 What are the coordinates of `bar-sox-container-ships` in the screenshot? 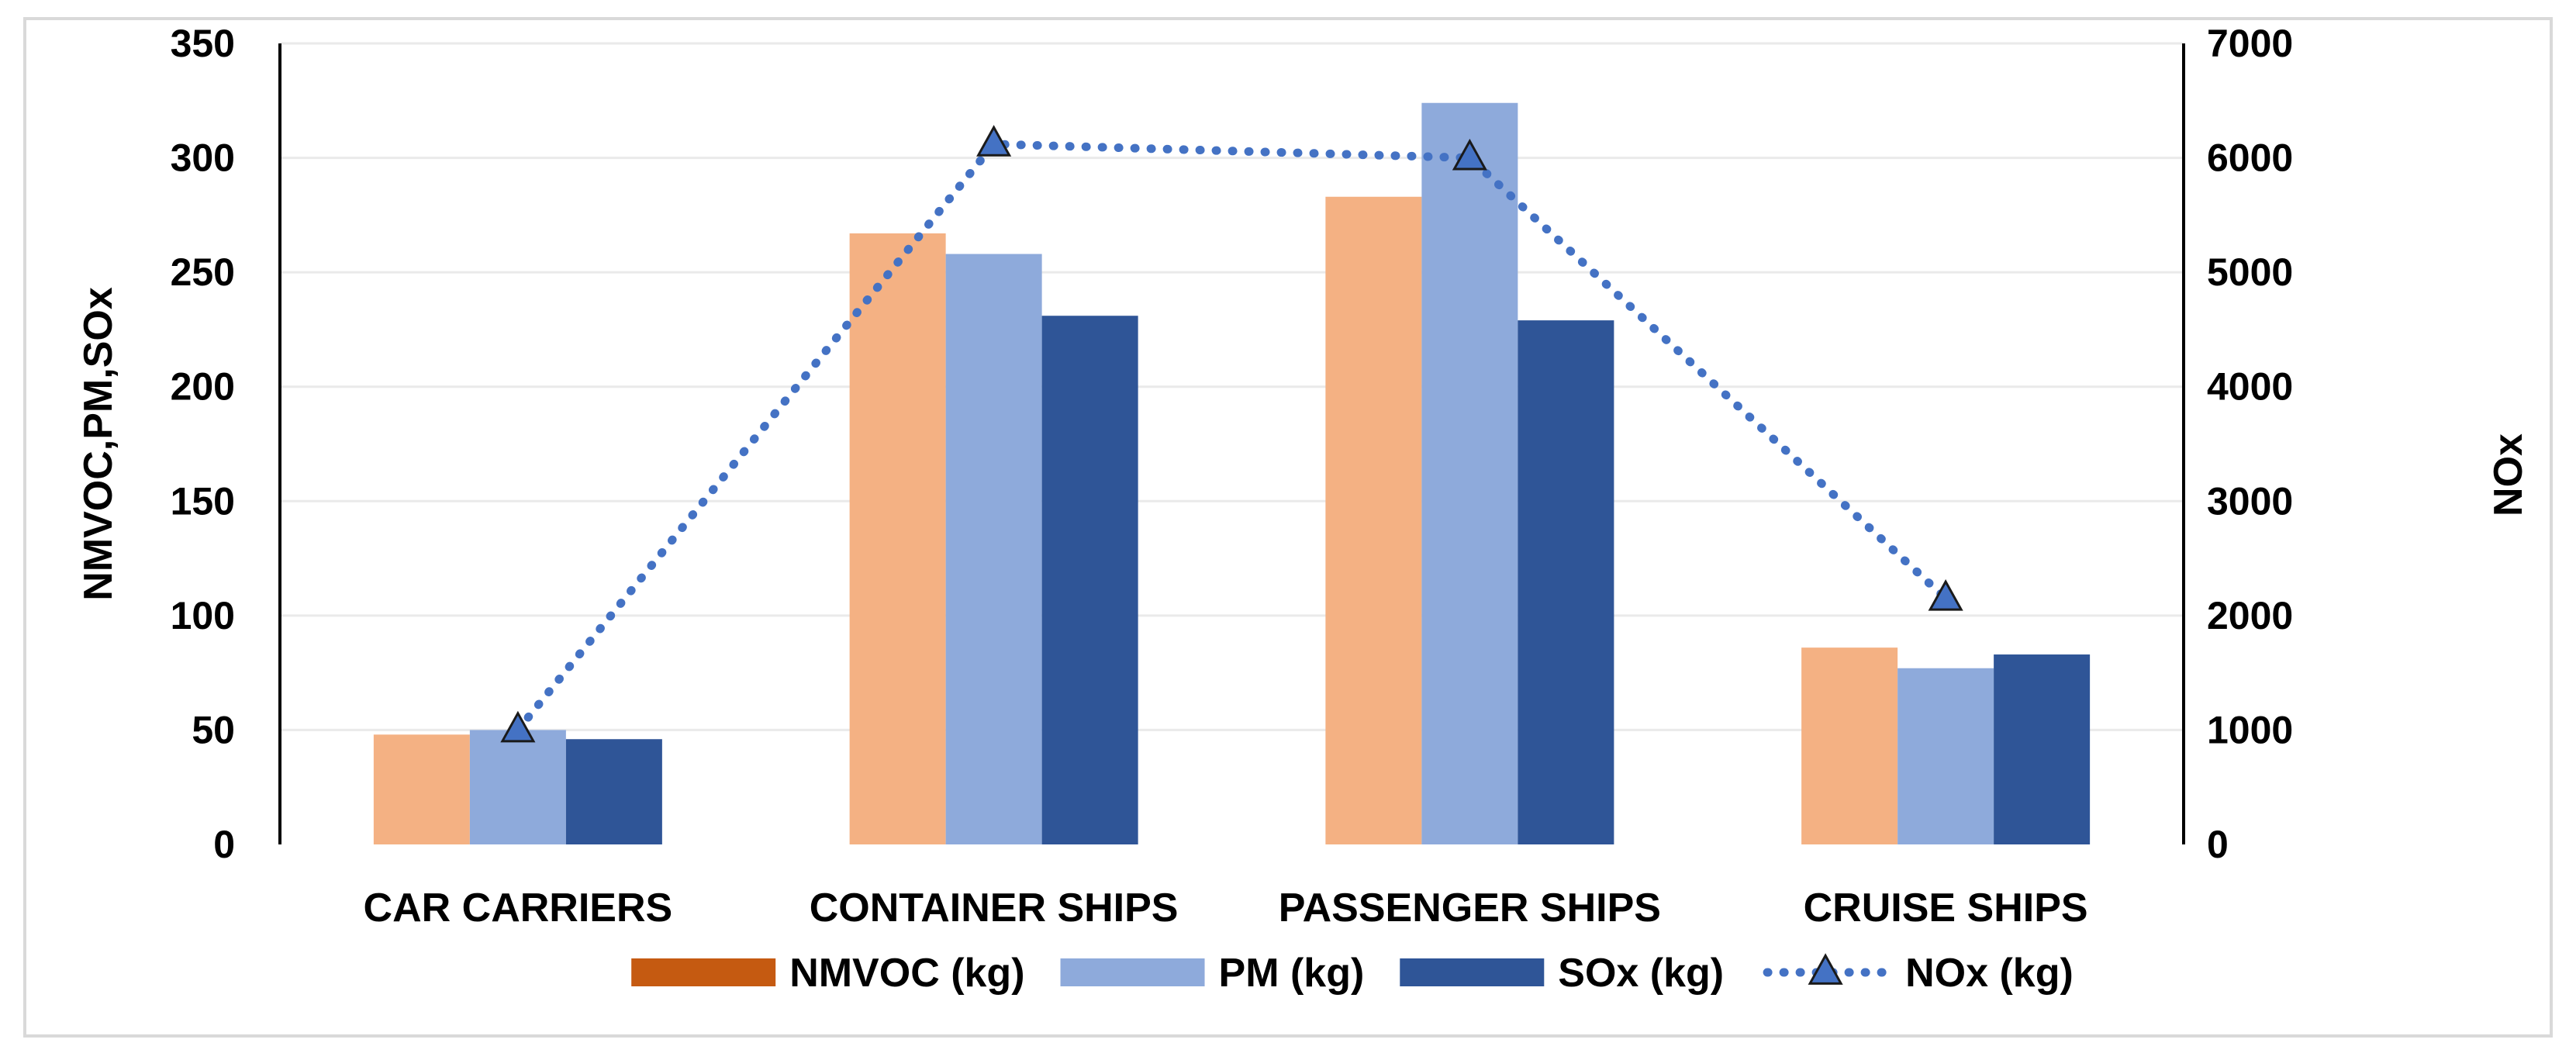 It's located at (1089, 580).